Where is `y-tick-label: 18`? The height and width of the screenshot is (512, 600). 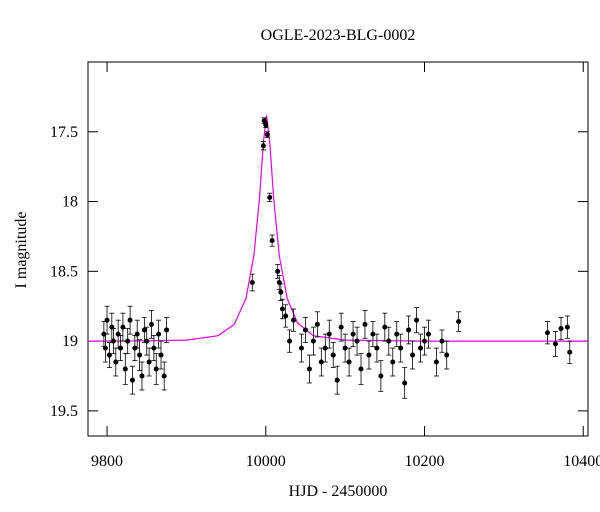
y-tick-label: 18 is located at coordinates (70, 202).